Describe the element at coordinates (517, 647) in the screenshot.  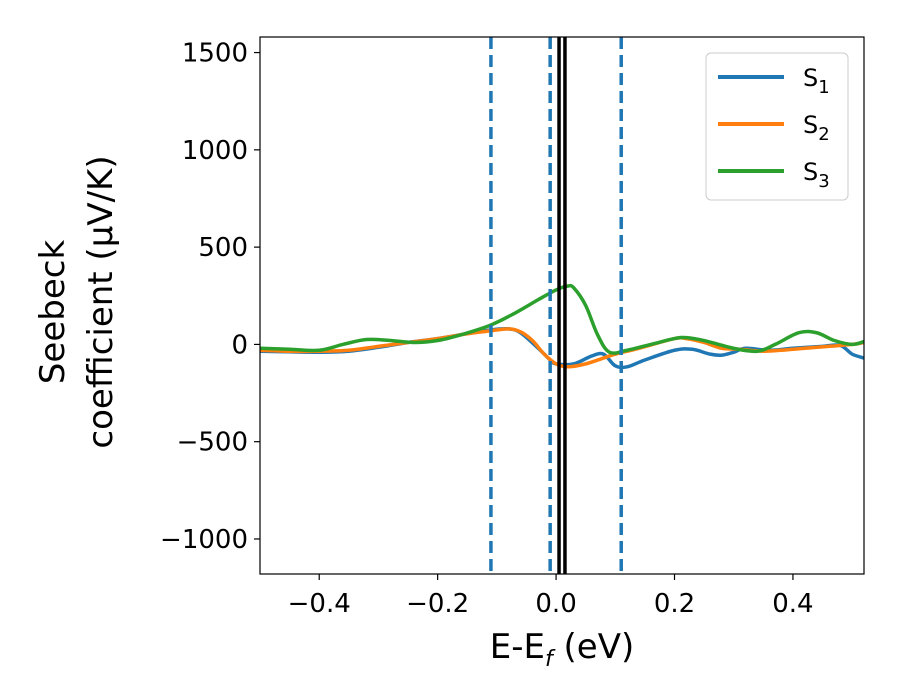
I see `x-axis-title-main: E-E` at that location.